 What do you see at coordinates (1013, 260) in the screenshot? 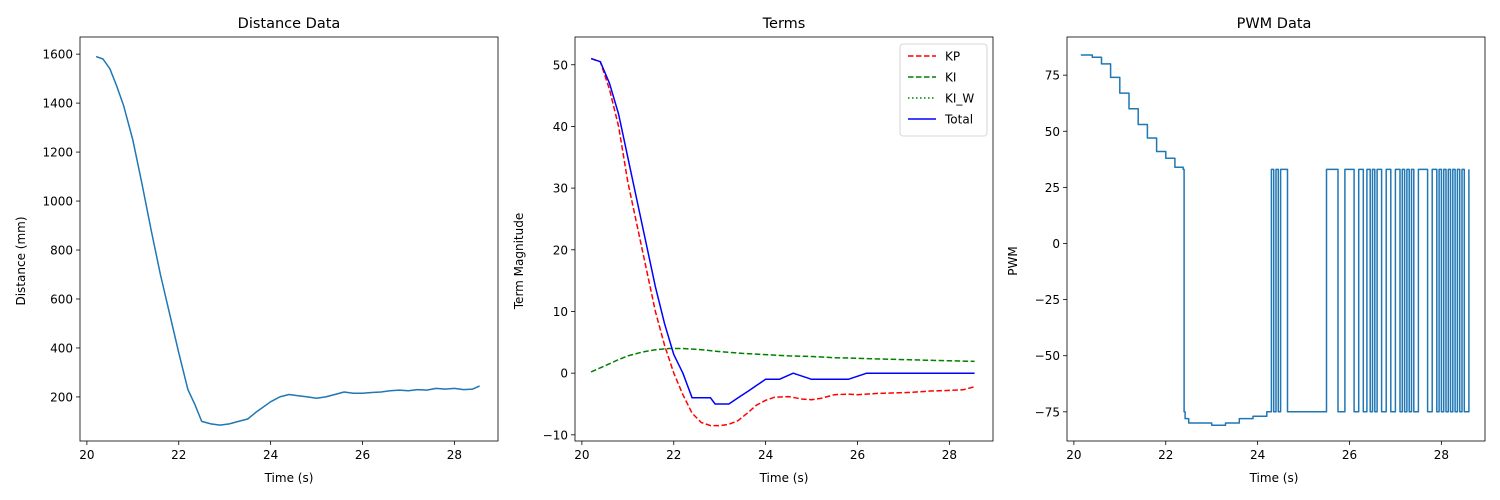
I see `pwm-chart-ylabel: PWM` at bounding box center [1013, 260].